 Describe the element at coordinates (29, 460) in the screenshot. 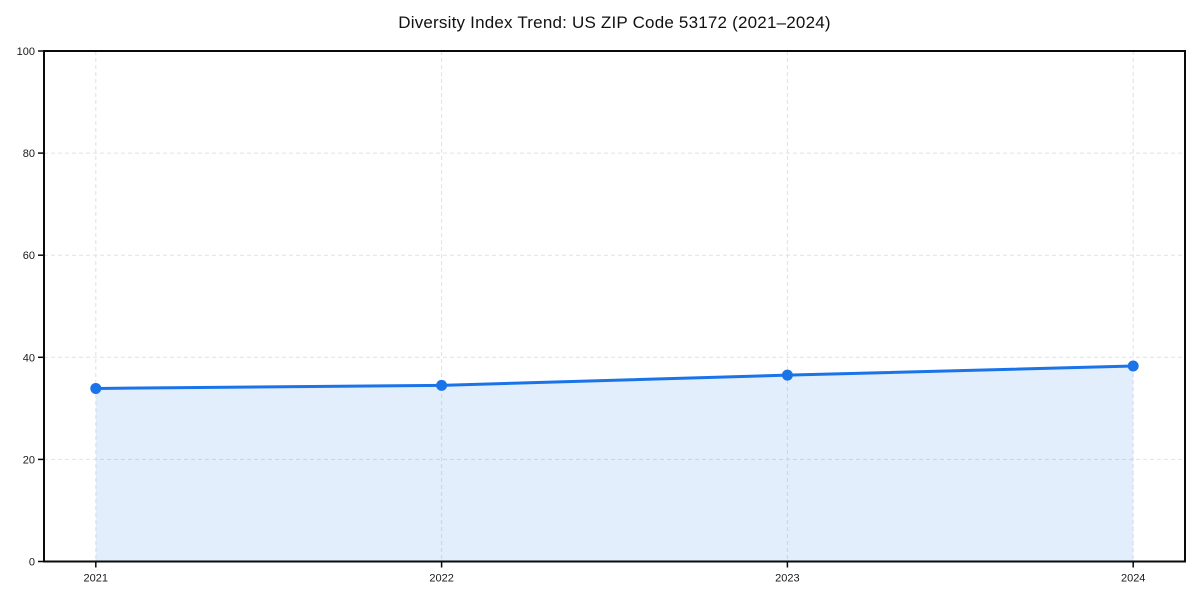

I see `y-tick-label: 20` at that location.